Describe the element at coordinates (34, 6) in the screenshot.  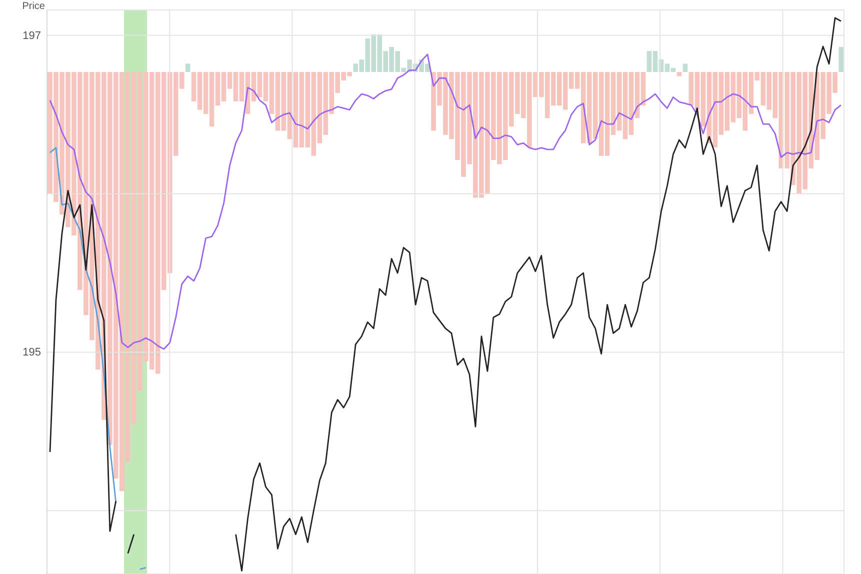
I see `y-axis-title: Price` at that location.